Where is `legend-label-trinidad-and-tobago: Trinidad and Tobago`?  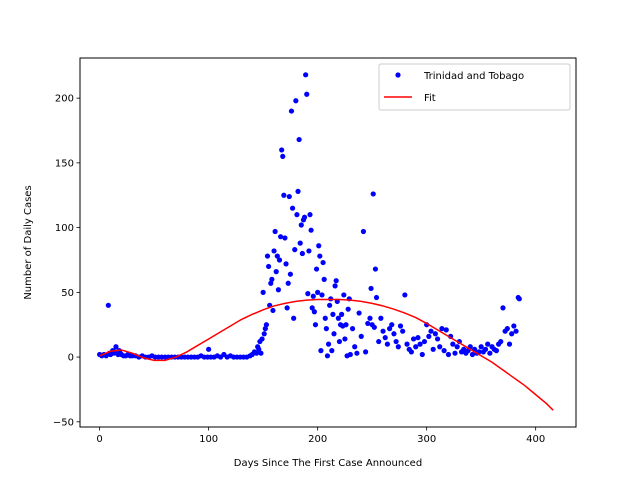 legend-label-trinidad-and-tobago: Trinidad and Tobago is located at coordinates (473, 76).